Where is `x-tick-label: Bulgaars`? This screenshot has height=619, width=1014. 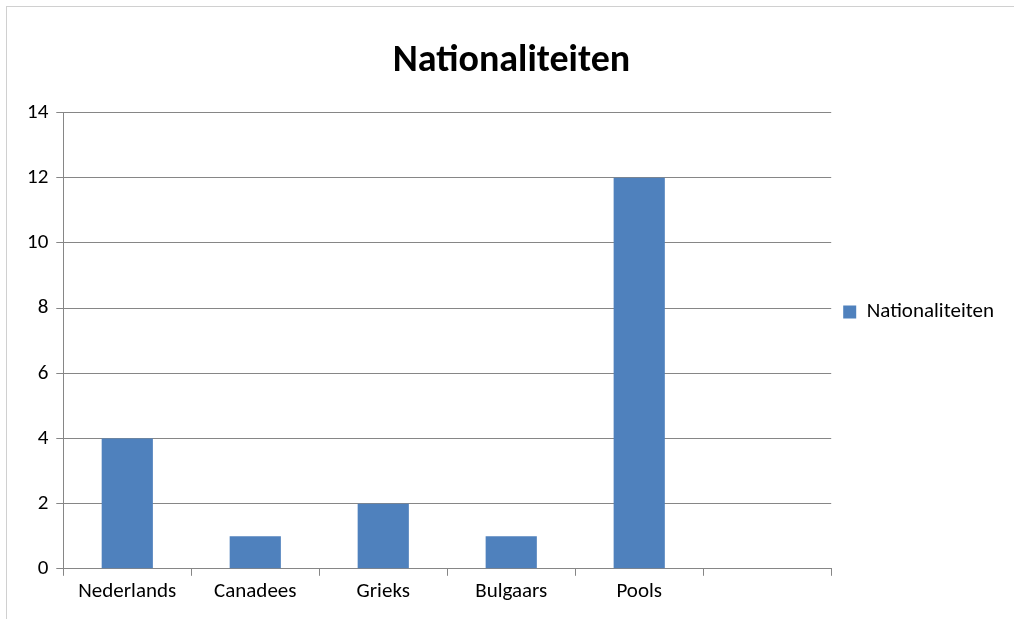
x-tick-label: Bulgaars is located at coordinates (511, 589).